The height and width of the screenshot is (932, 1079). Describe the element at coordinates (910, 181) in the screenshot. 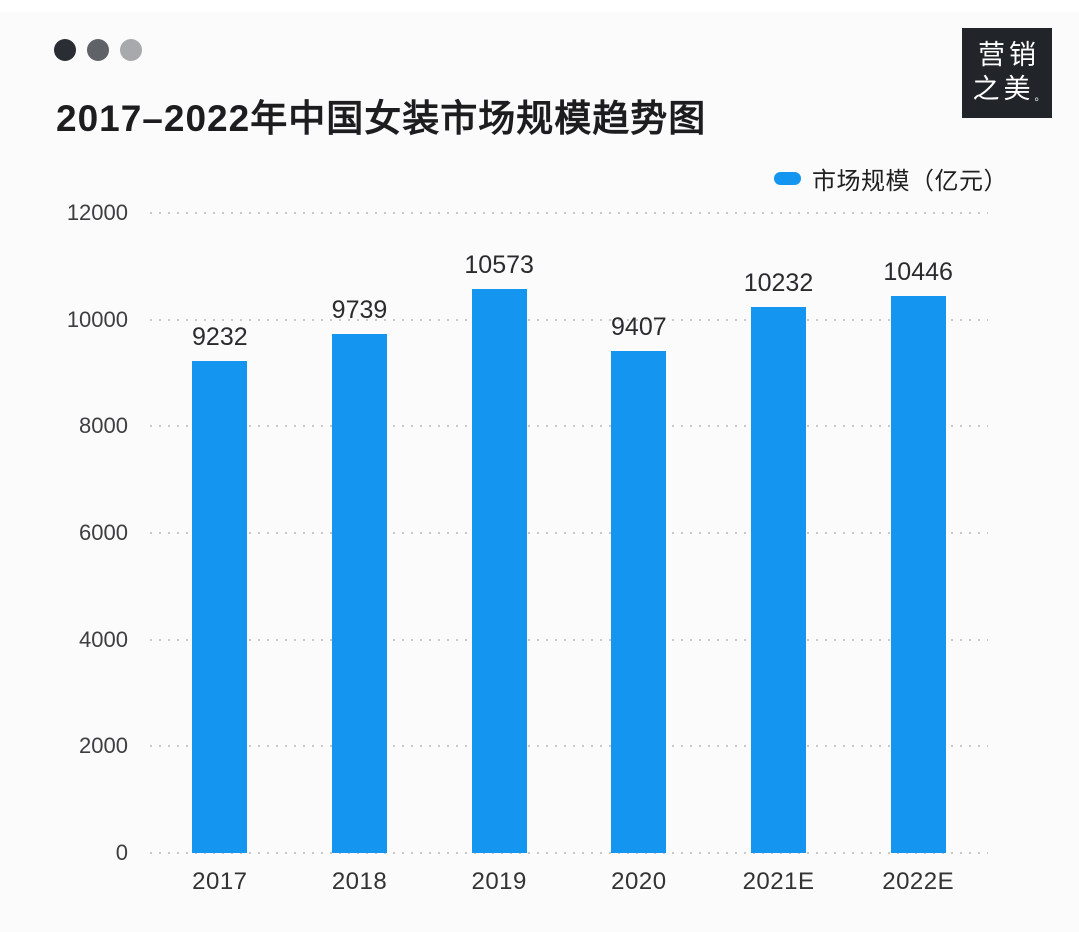

I see `legend-label: 市场规模（亿元）` at that location.